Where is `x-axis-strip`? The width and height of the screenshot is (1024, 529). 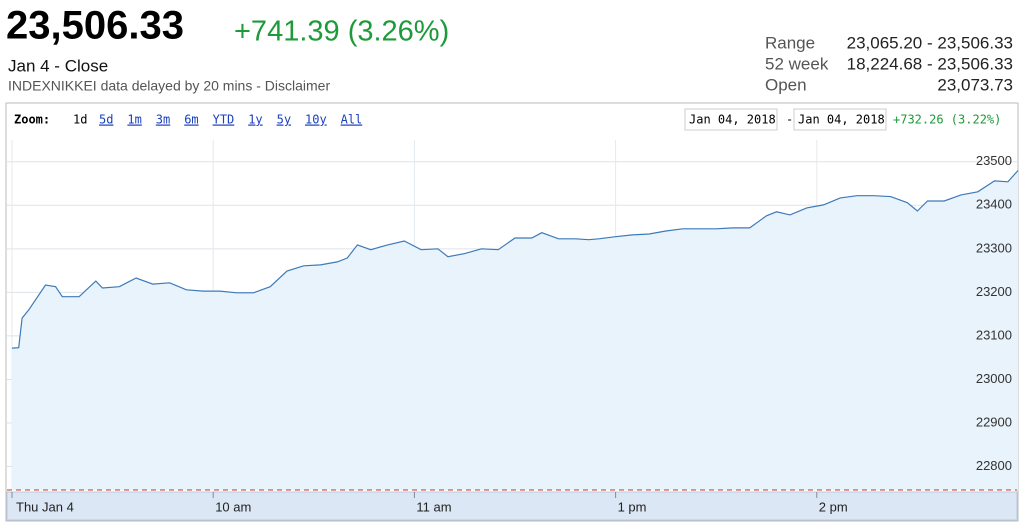
x-axis-strip is located at coordinates (512, 506).